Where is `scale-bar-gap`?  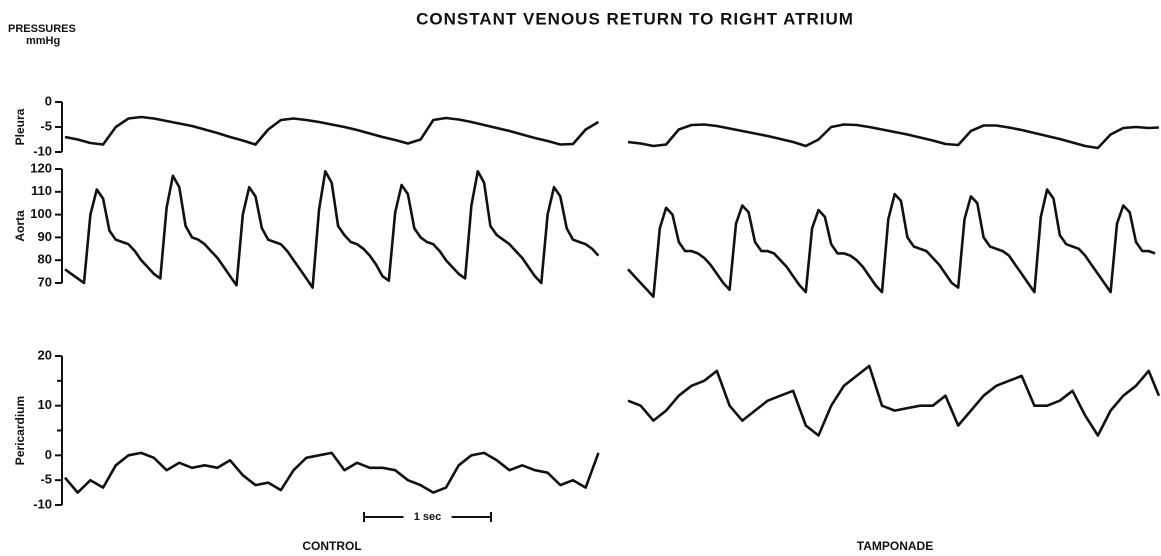
scale-bar-gap is located at coordinates (427, 517).